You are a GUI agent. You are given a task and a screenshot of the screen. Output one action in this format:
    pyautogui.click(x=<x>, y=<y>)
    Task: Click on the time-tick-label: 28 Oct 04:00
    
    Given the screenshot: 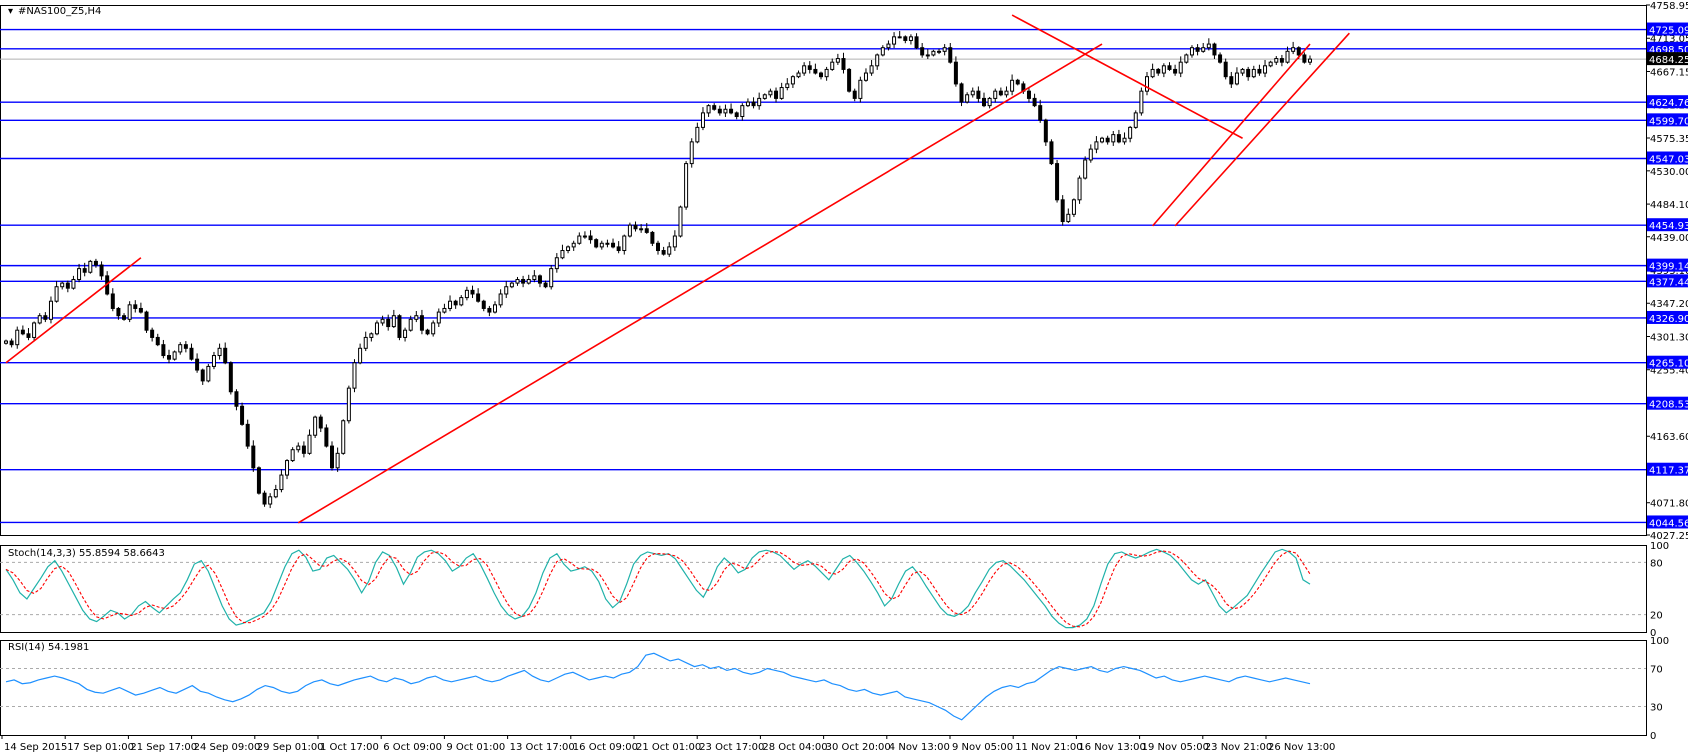 What is the action you would take?
    pyautogui.click(x=794, y=747)
    